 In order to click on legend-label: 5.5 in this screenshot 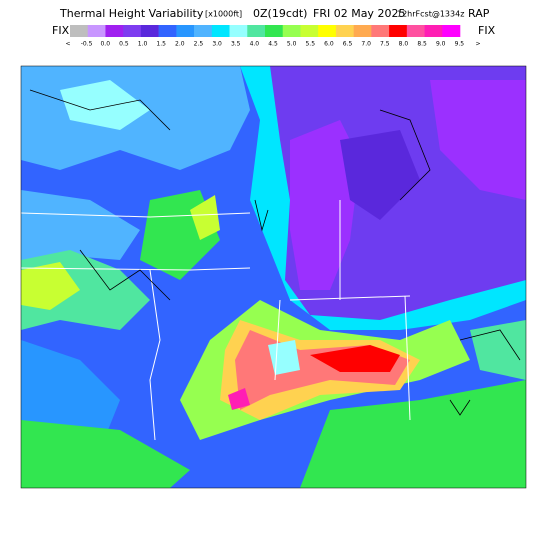, I will do `click(310, 44)`.